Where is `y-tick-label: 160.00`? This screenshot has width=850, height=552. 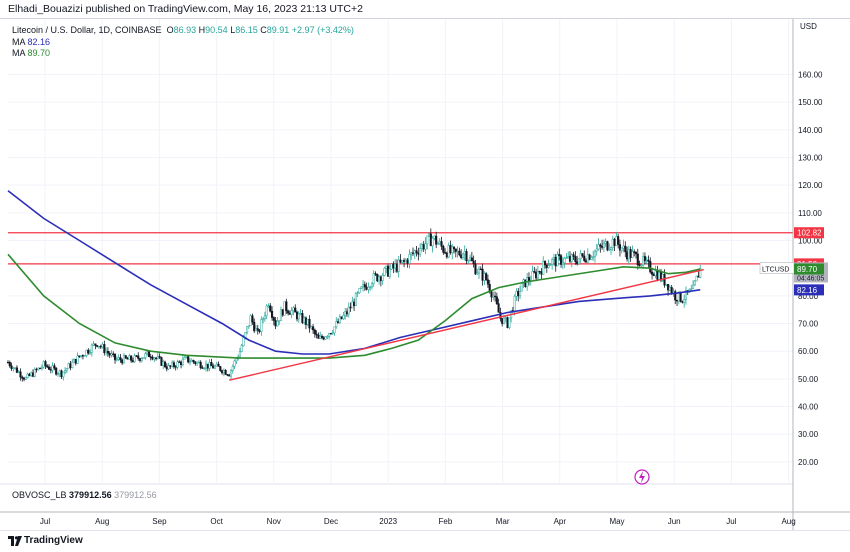 y-tick-label: 160.00 is located at coordinates (810, 75).